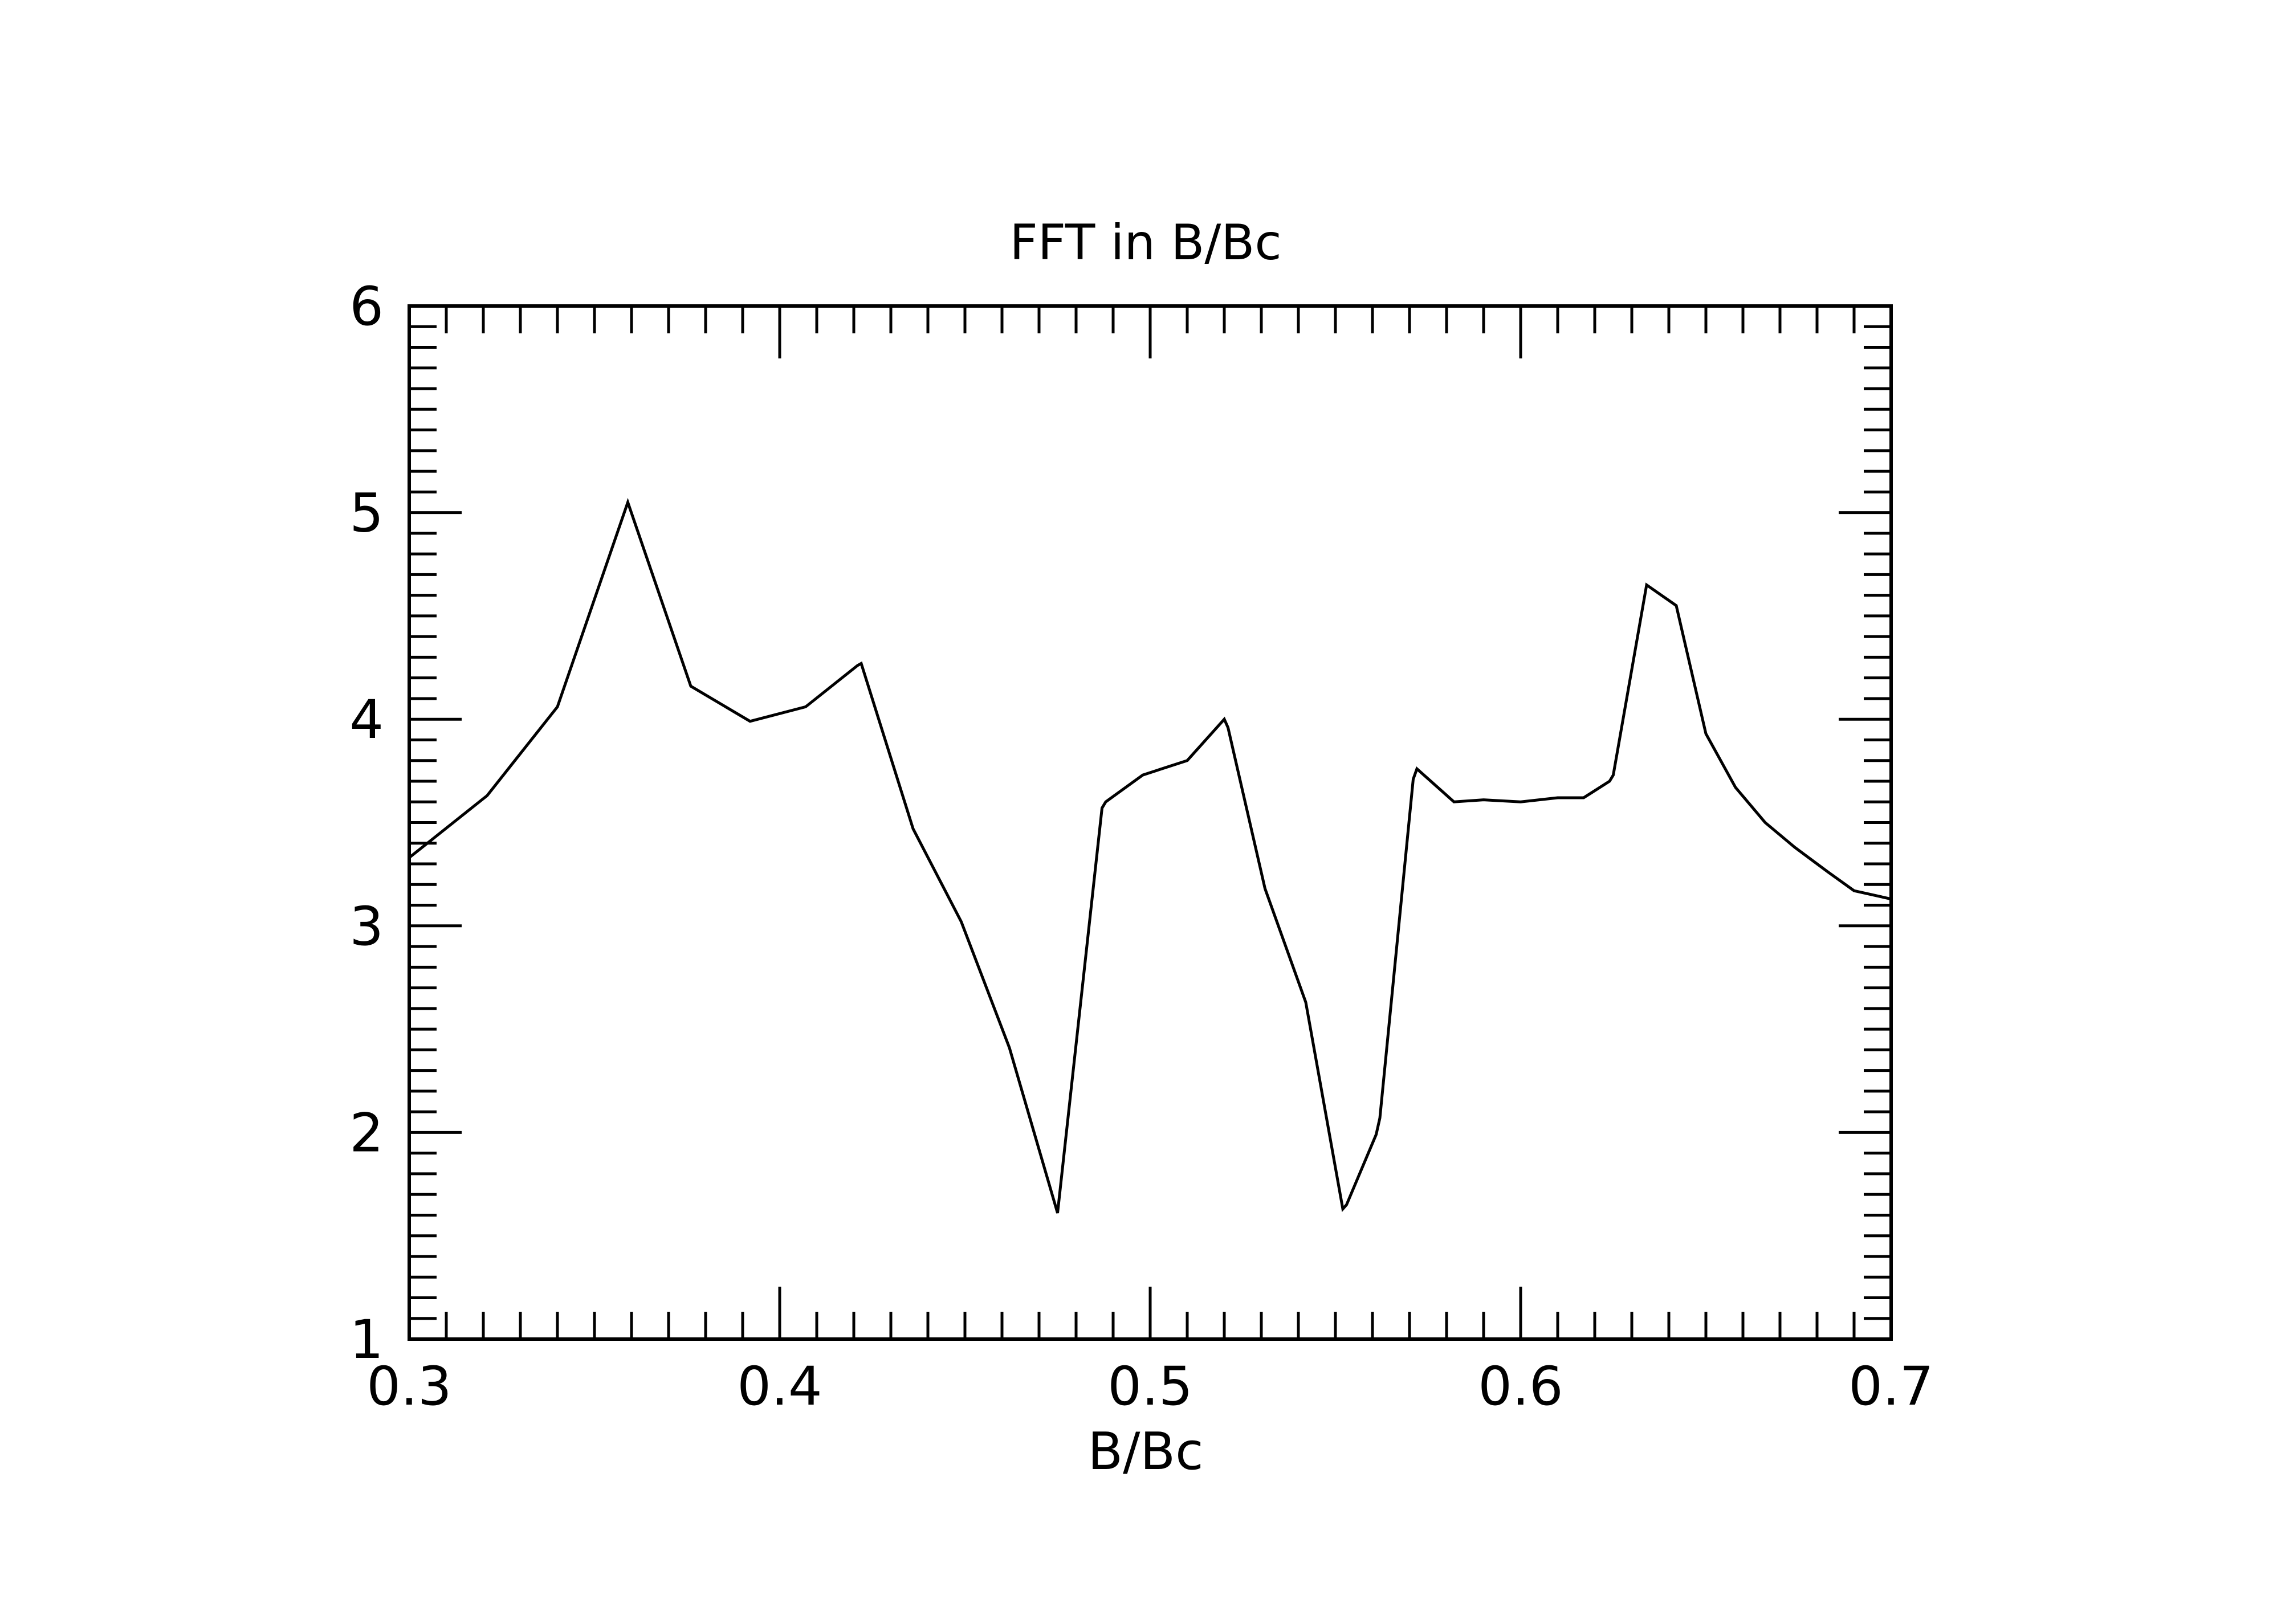 The height and width of the screenshot is (1624, 2273). What do you see at coordinates (366, 1340) in the screenshot?
I see `y-tick-label: 1` at bounding box center [366, 1340].